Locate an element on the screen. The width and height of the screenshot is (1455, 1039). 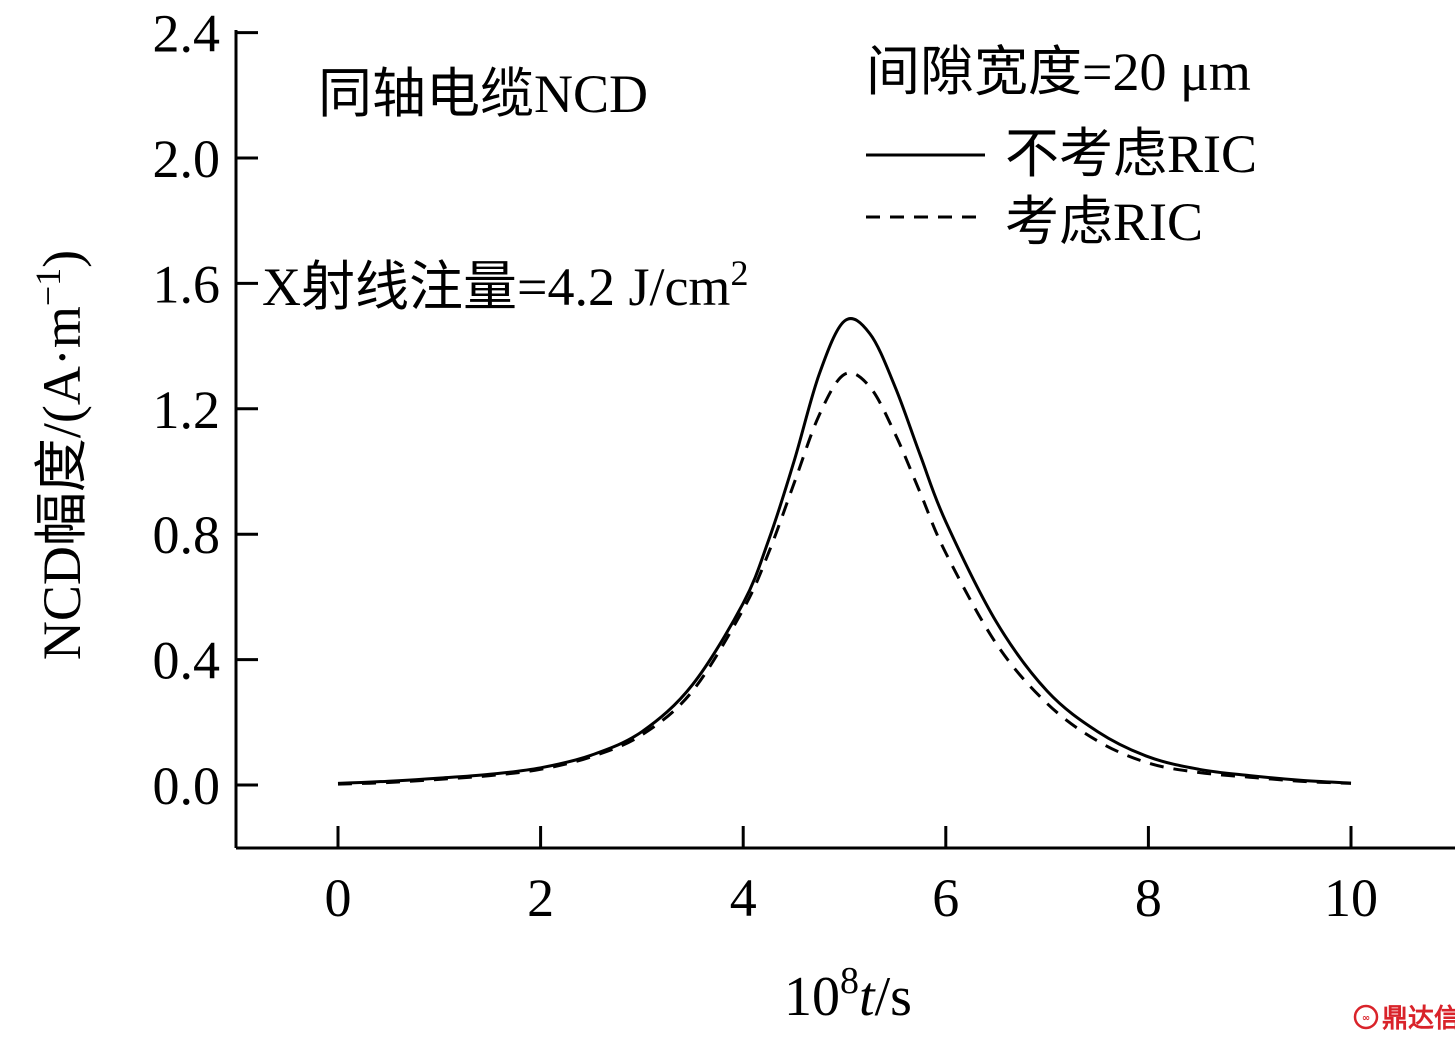
x-axis-title-unit: /s is located at coordinates (893, 997).